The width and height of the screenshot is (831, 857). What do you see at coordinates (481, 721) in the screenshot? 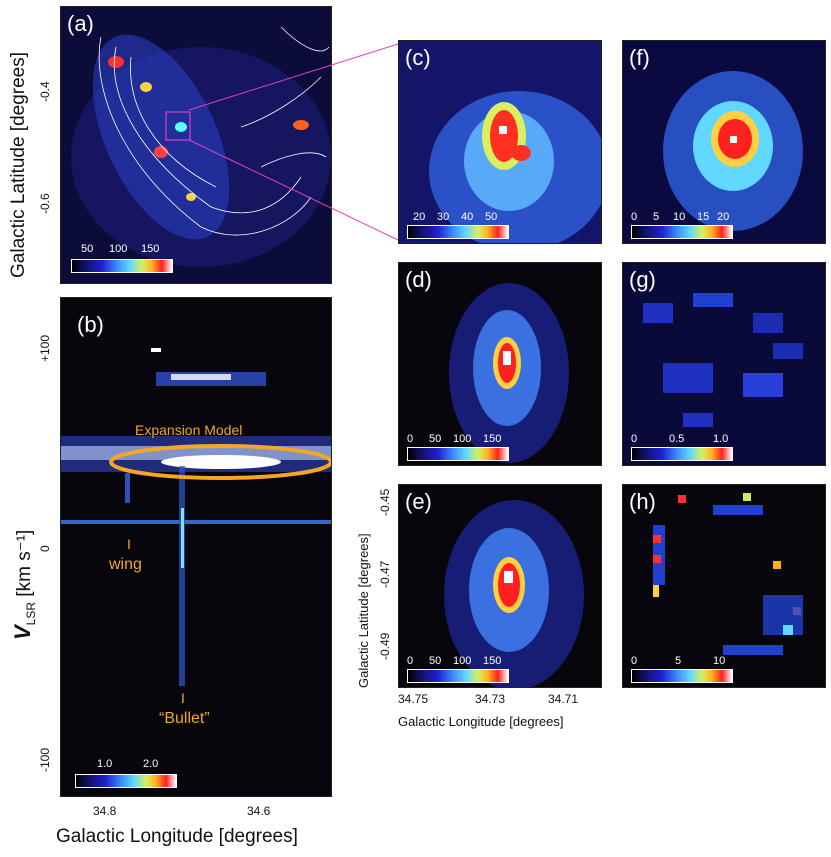
I see `panel-e-xlabel: Galactic Longitude [degrees]` at bounding box center [481, 721].